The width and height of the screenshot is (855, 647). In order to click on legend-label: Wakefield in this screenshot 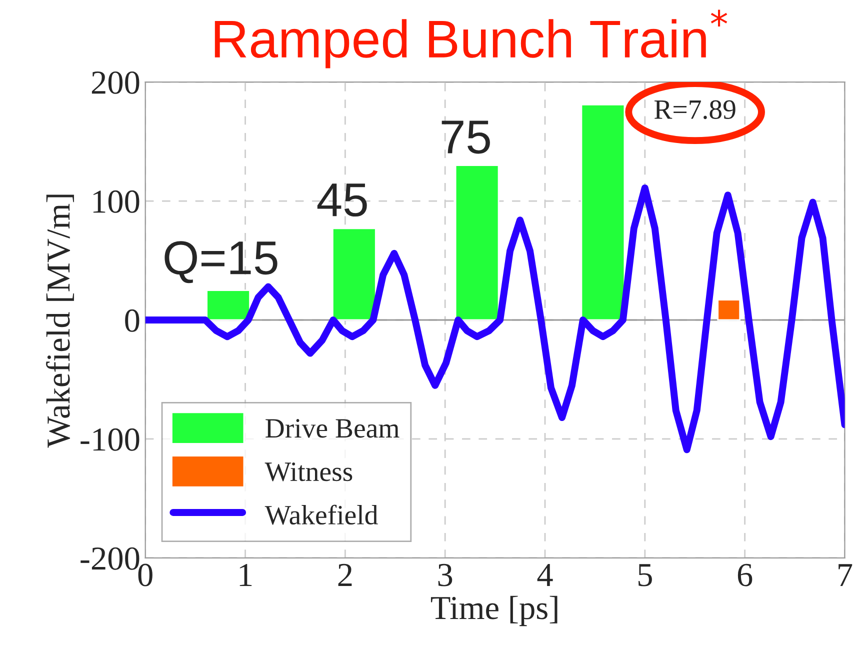, I will do `click(321, 514)`.